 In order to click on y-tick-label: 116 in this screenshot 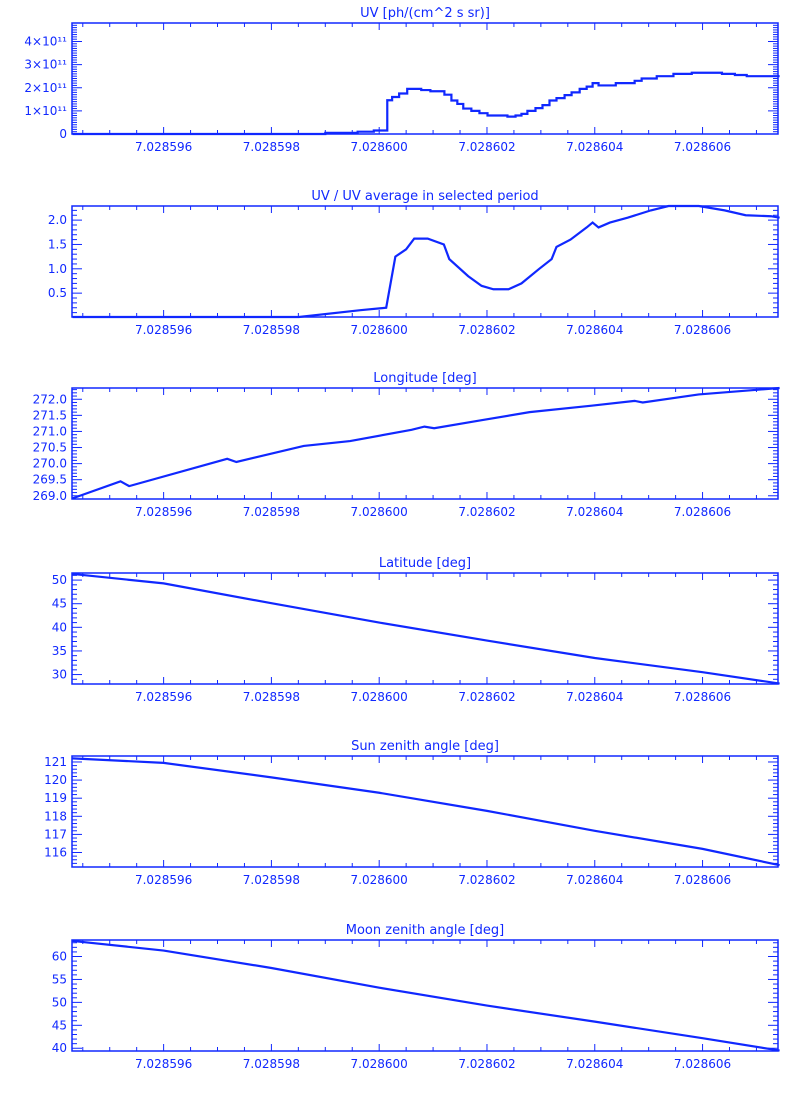, I will do `click(55, 853)`.